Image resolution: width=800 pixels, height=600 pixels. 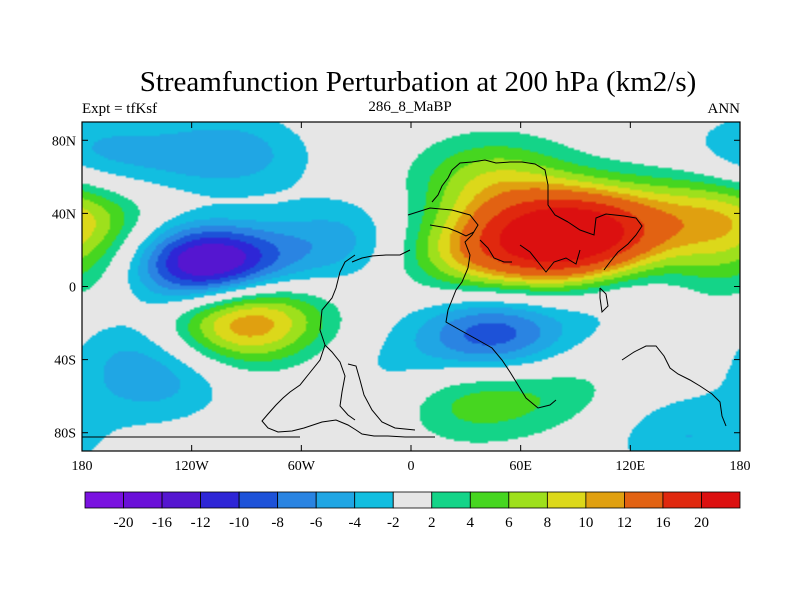 I want to click on x-tick-label: 120W, so click(x=192, y=466).